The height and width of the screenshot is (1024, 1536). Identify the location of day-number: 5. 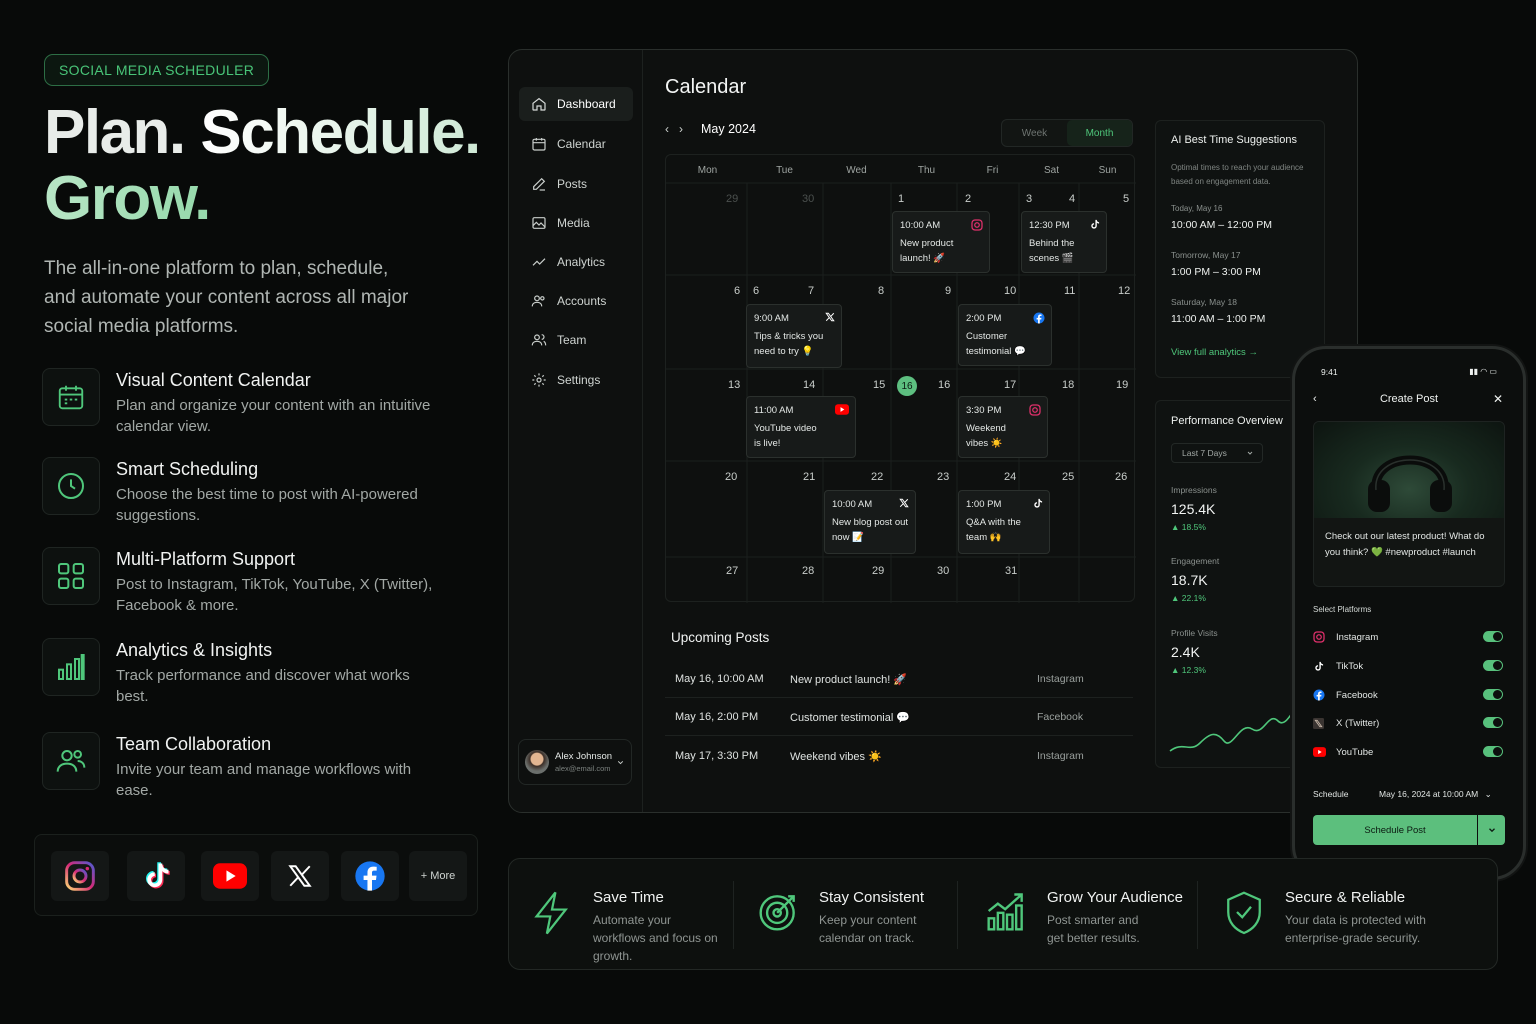
(1126, 199).